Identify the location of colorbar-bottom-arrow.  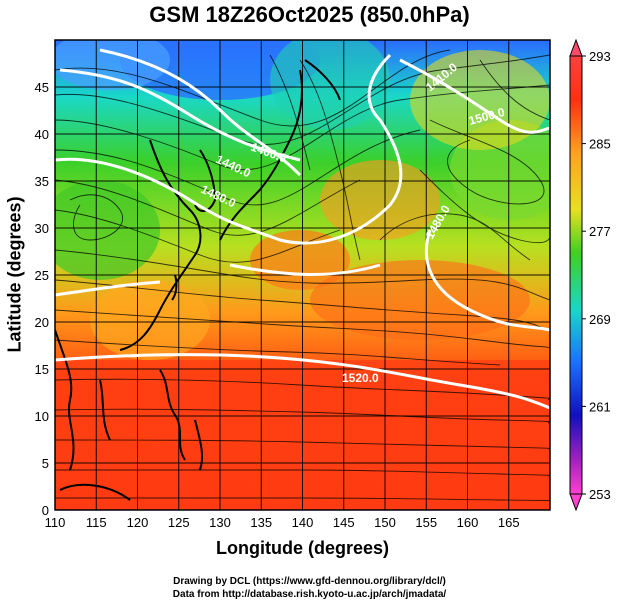
(576, 502).